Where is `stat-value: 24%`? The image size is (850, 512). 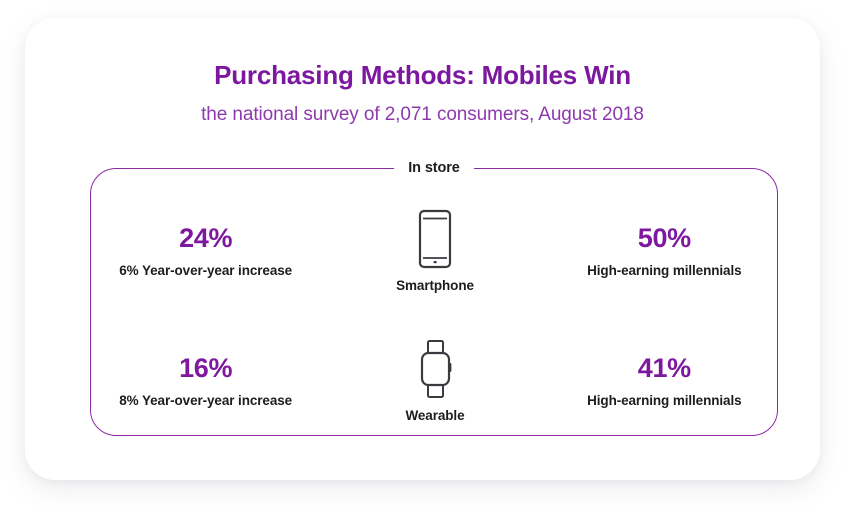 stat-value: 24% is located at coordinates (206, 237).